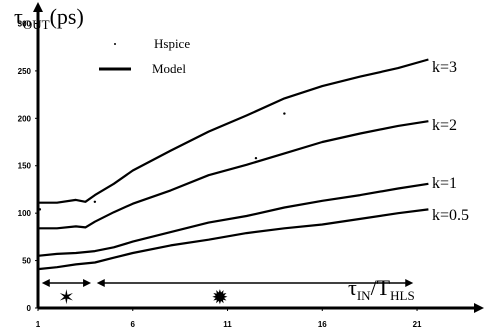  I want to click on x-tick-label: 1, so click(38, 324).